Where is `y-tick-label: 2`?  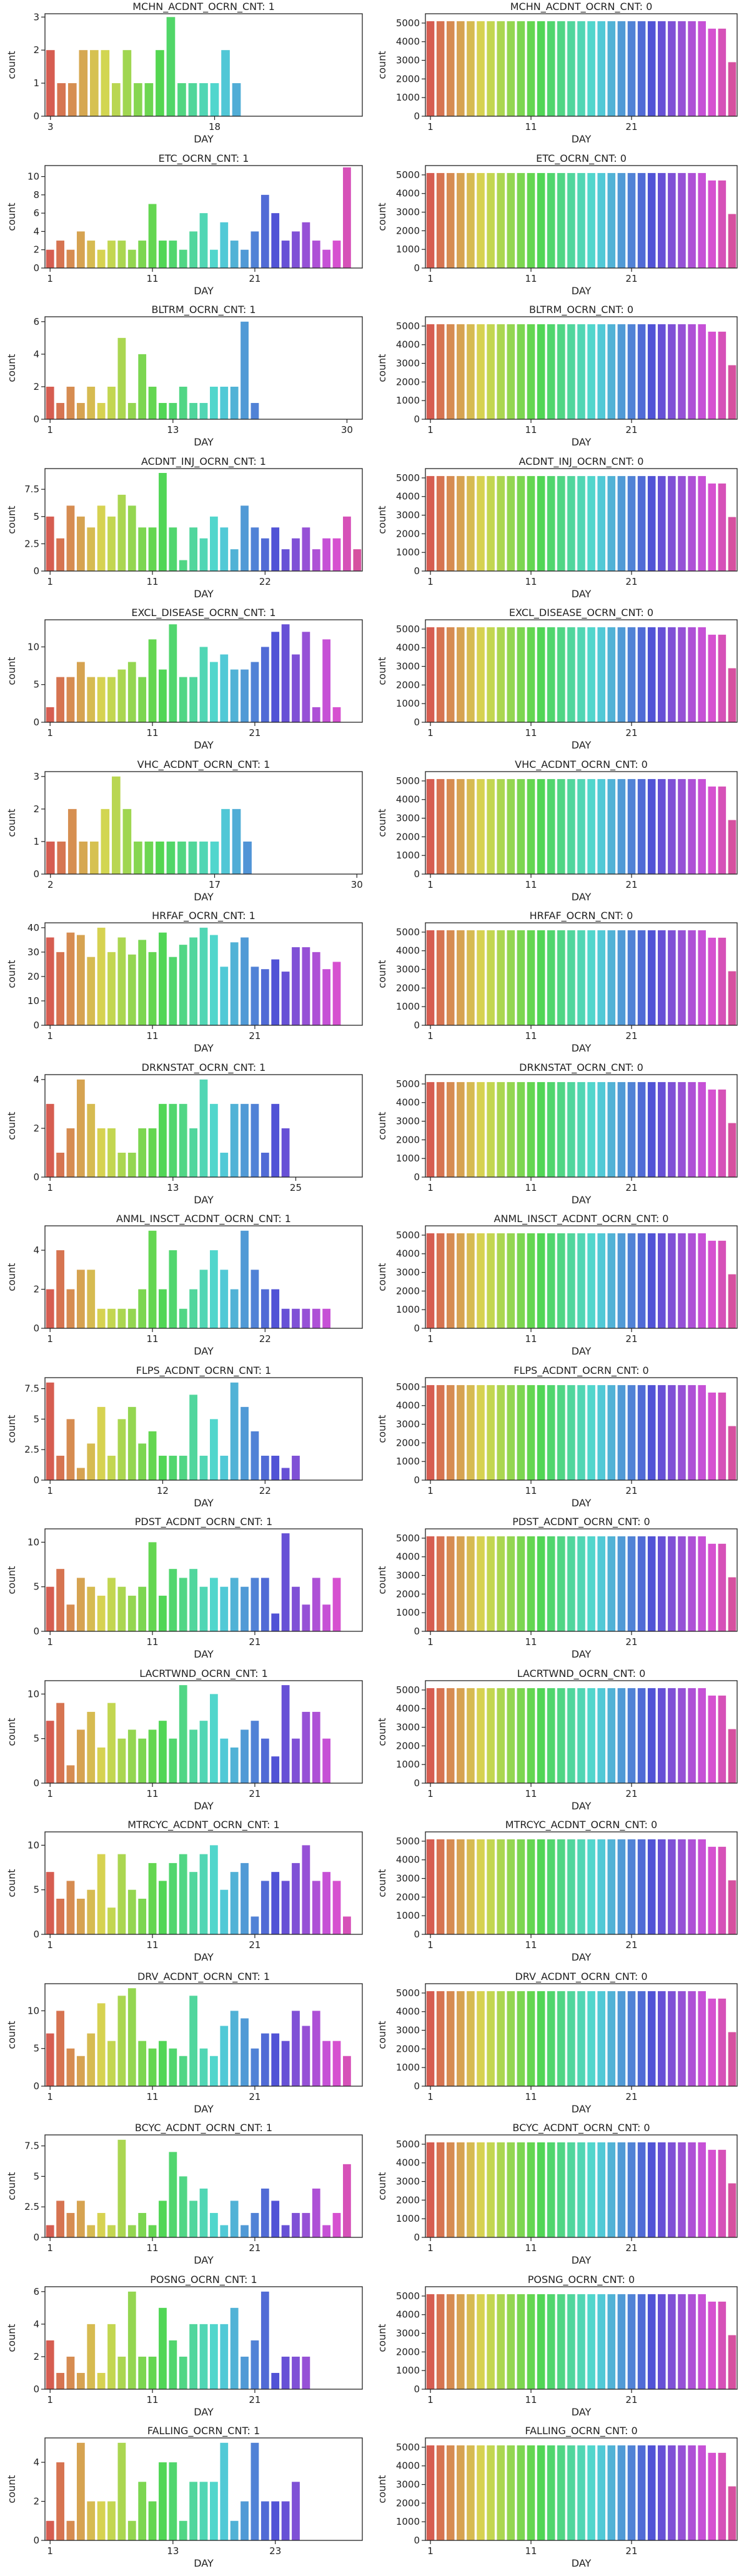
y-tick-label: 2 is located at coordinates (36, 1129).